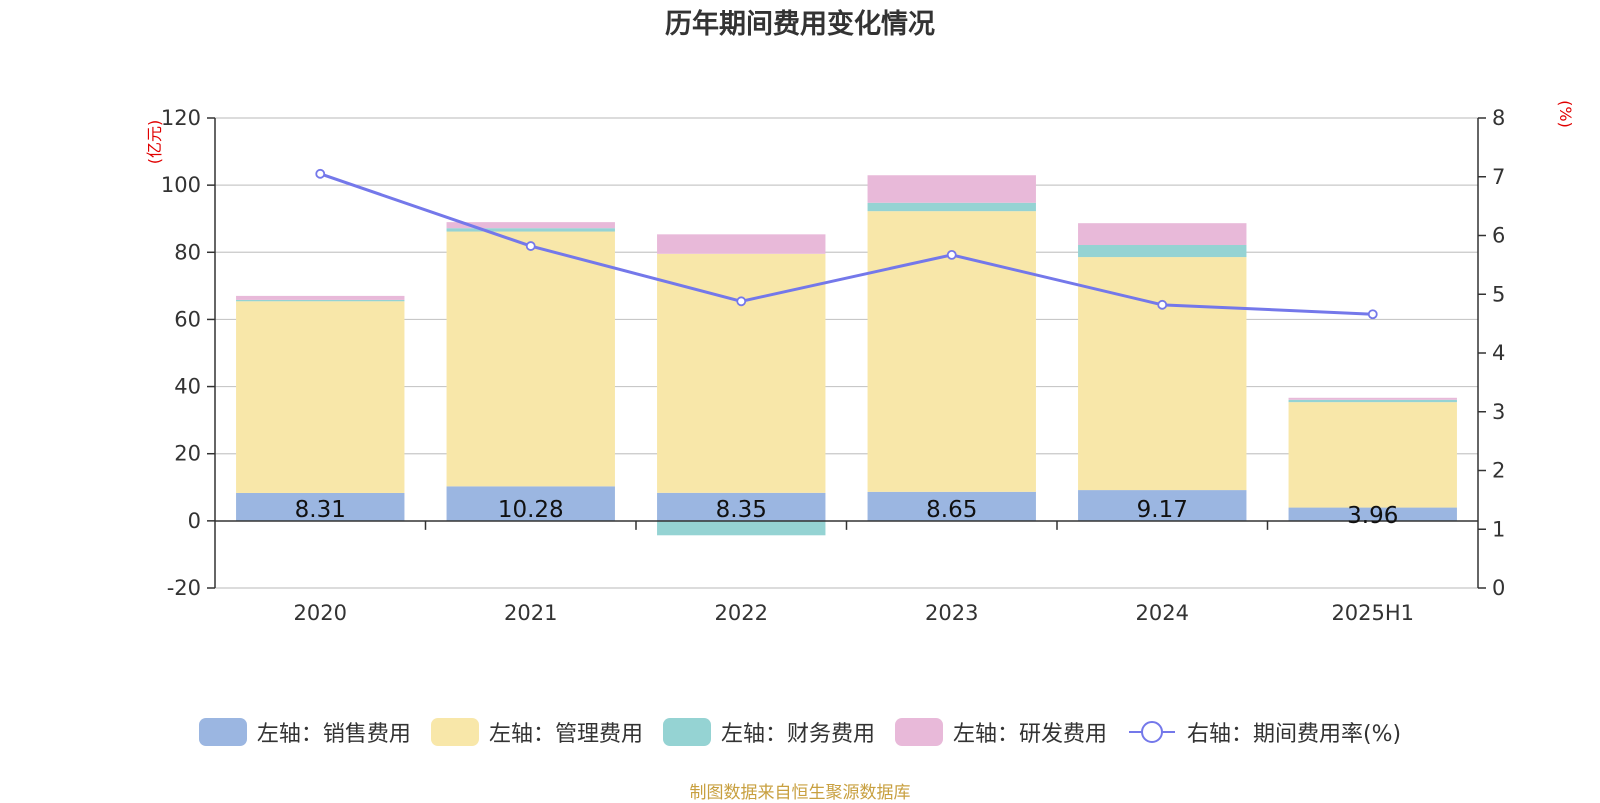 This screenshot has height=803, width=1600. Describe the element at coordinates (1498, 529) in the screenshot. I see `right-tick-label: 1` at that location.